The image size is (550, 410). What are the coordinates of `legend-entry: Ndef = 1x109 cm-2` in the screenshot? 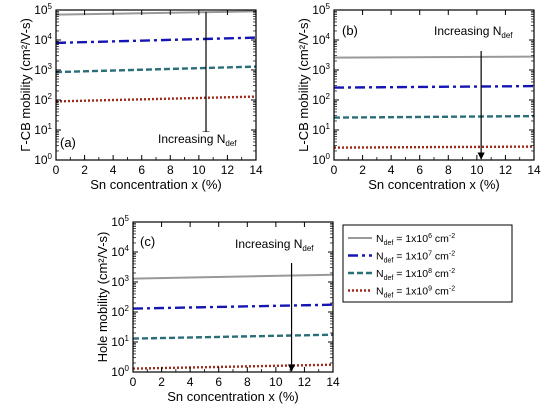 It's located at (415, 293).